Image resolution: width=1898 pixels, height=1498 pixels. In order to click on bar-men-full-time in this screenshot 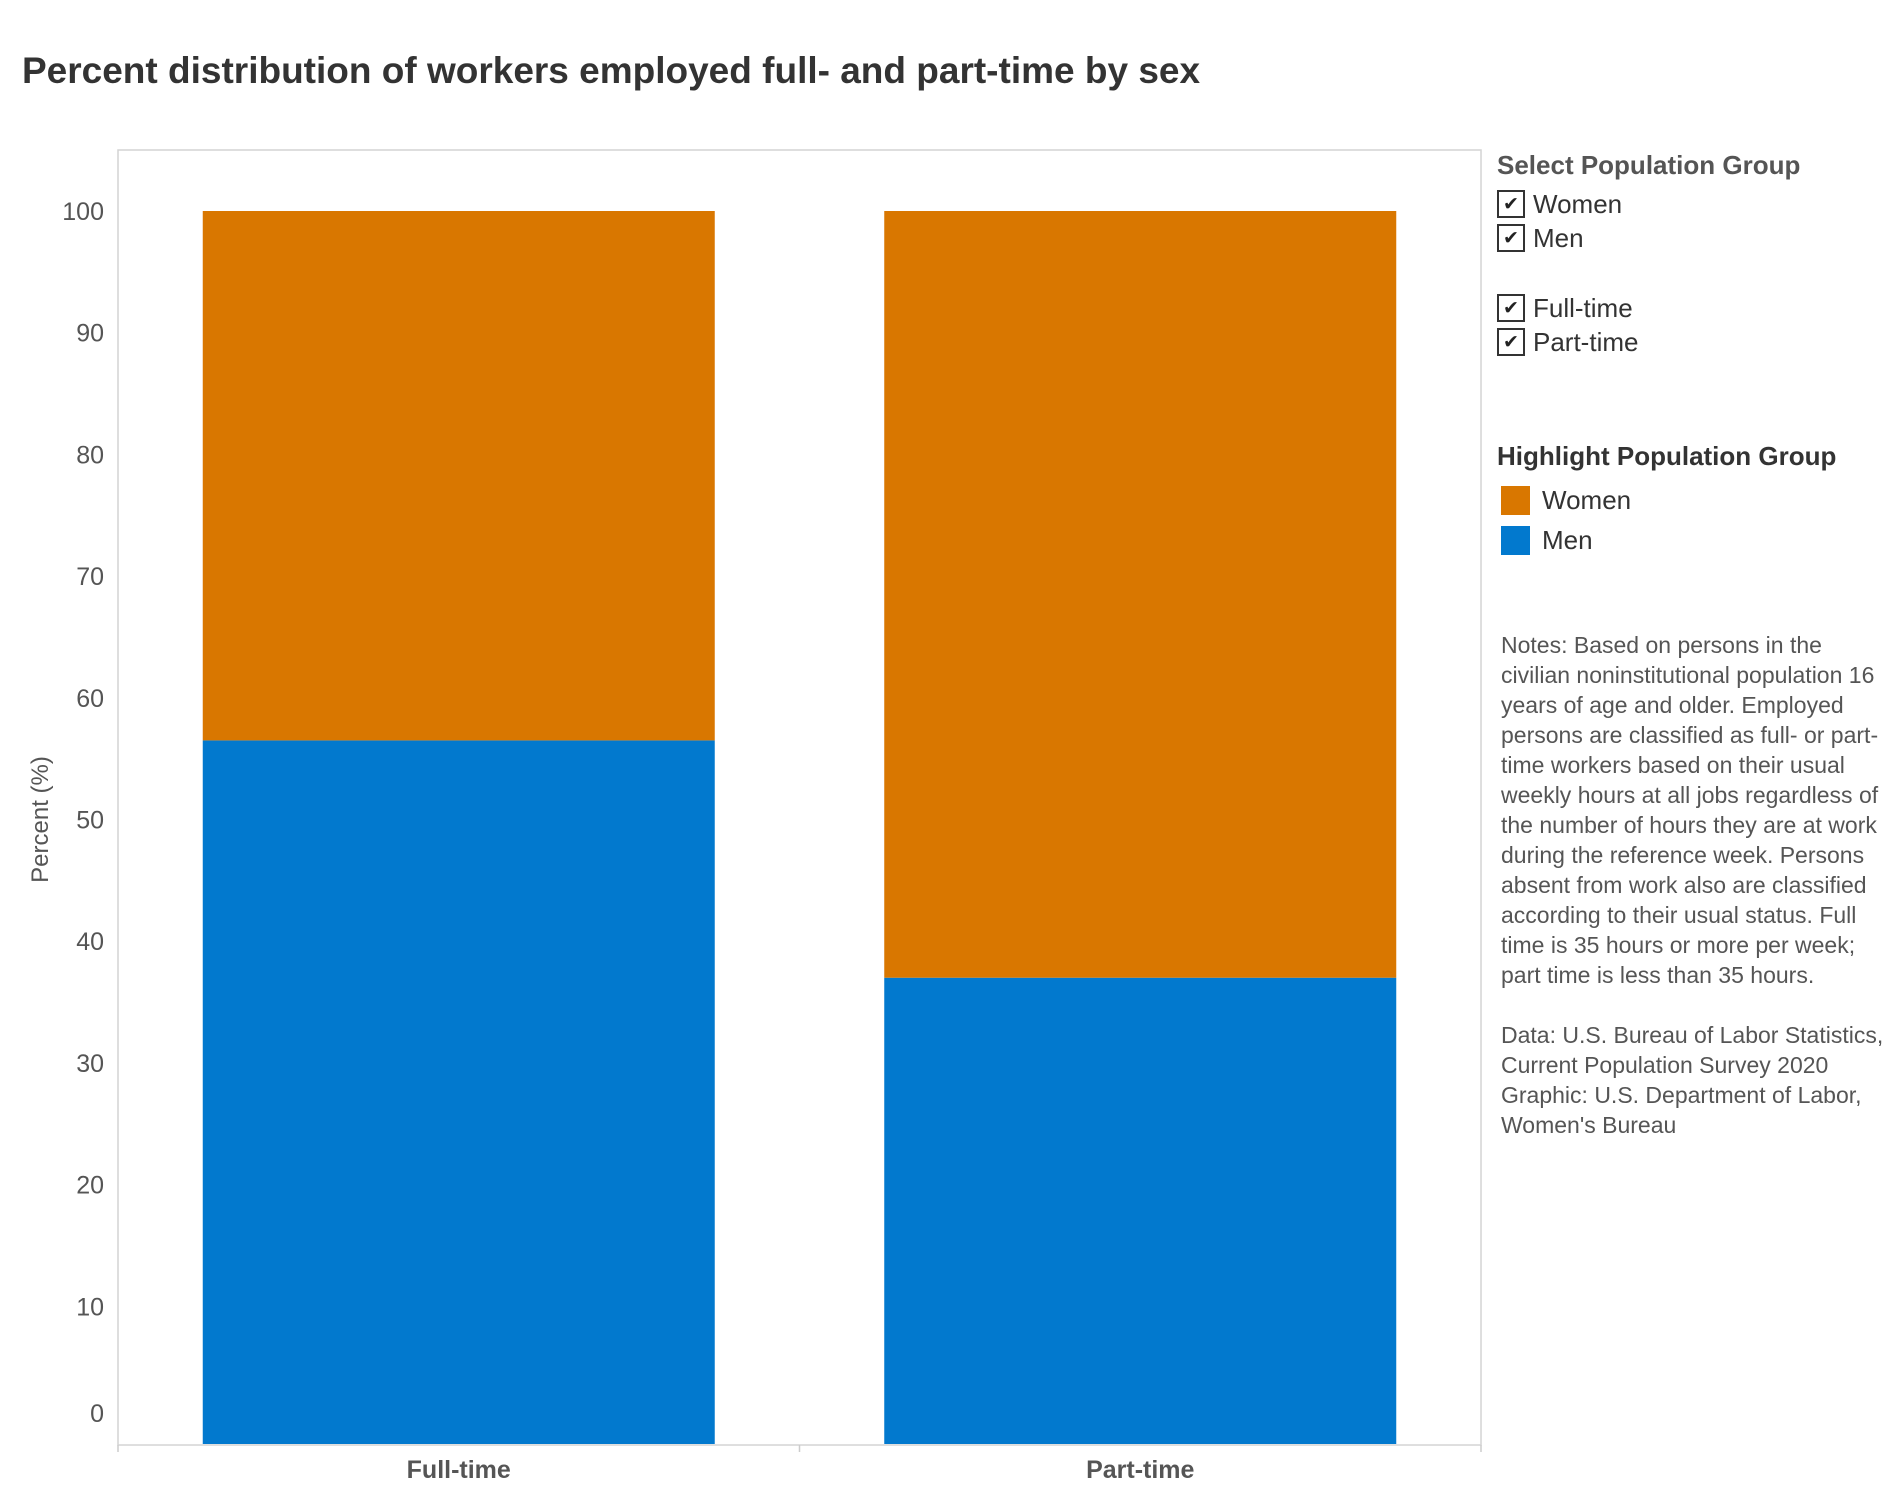, I will do `click(458, 1092)`.